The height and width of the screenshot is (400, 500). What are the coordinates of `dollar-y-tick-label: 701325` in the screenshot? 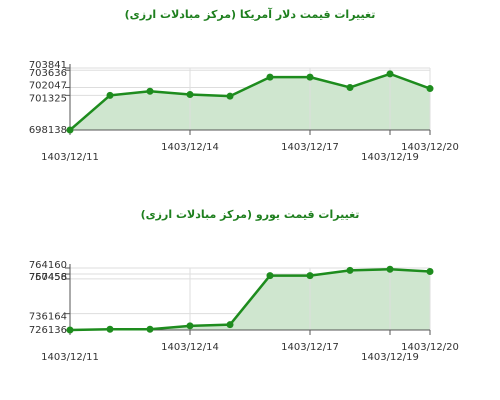 It's located at (48, 98).